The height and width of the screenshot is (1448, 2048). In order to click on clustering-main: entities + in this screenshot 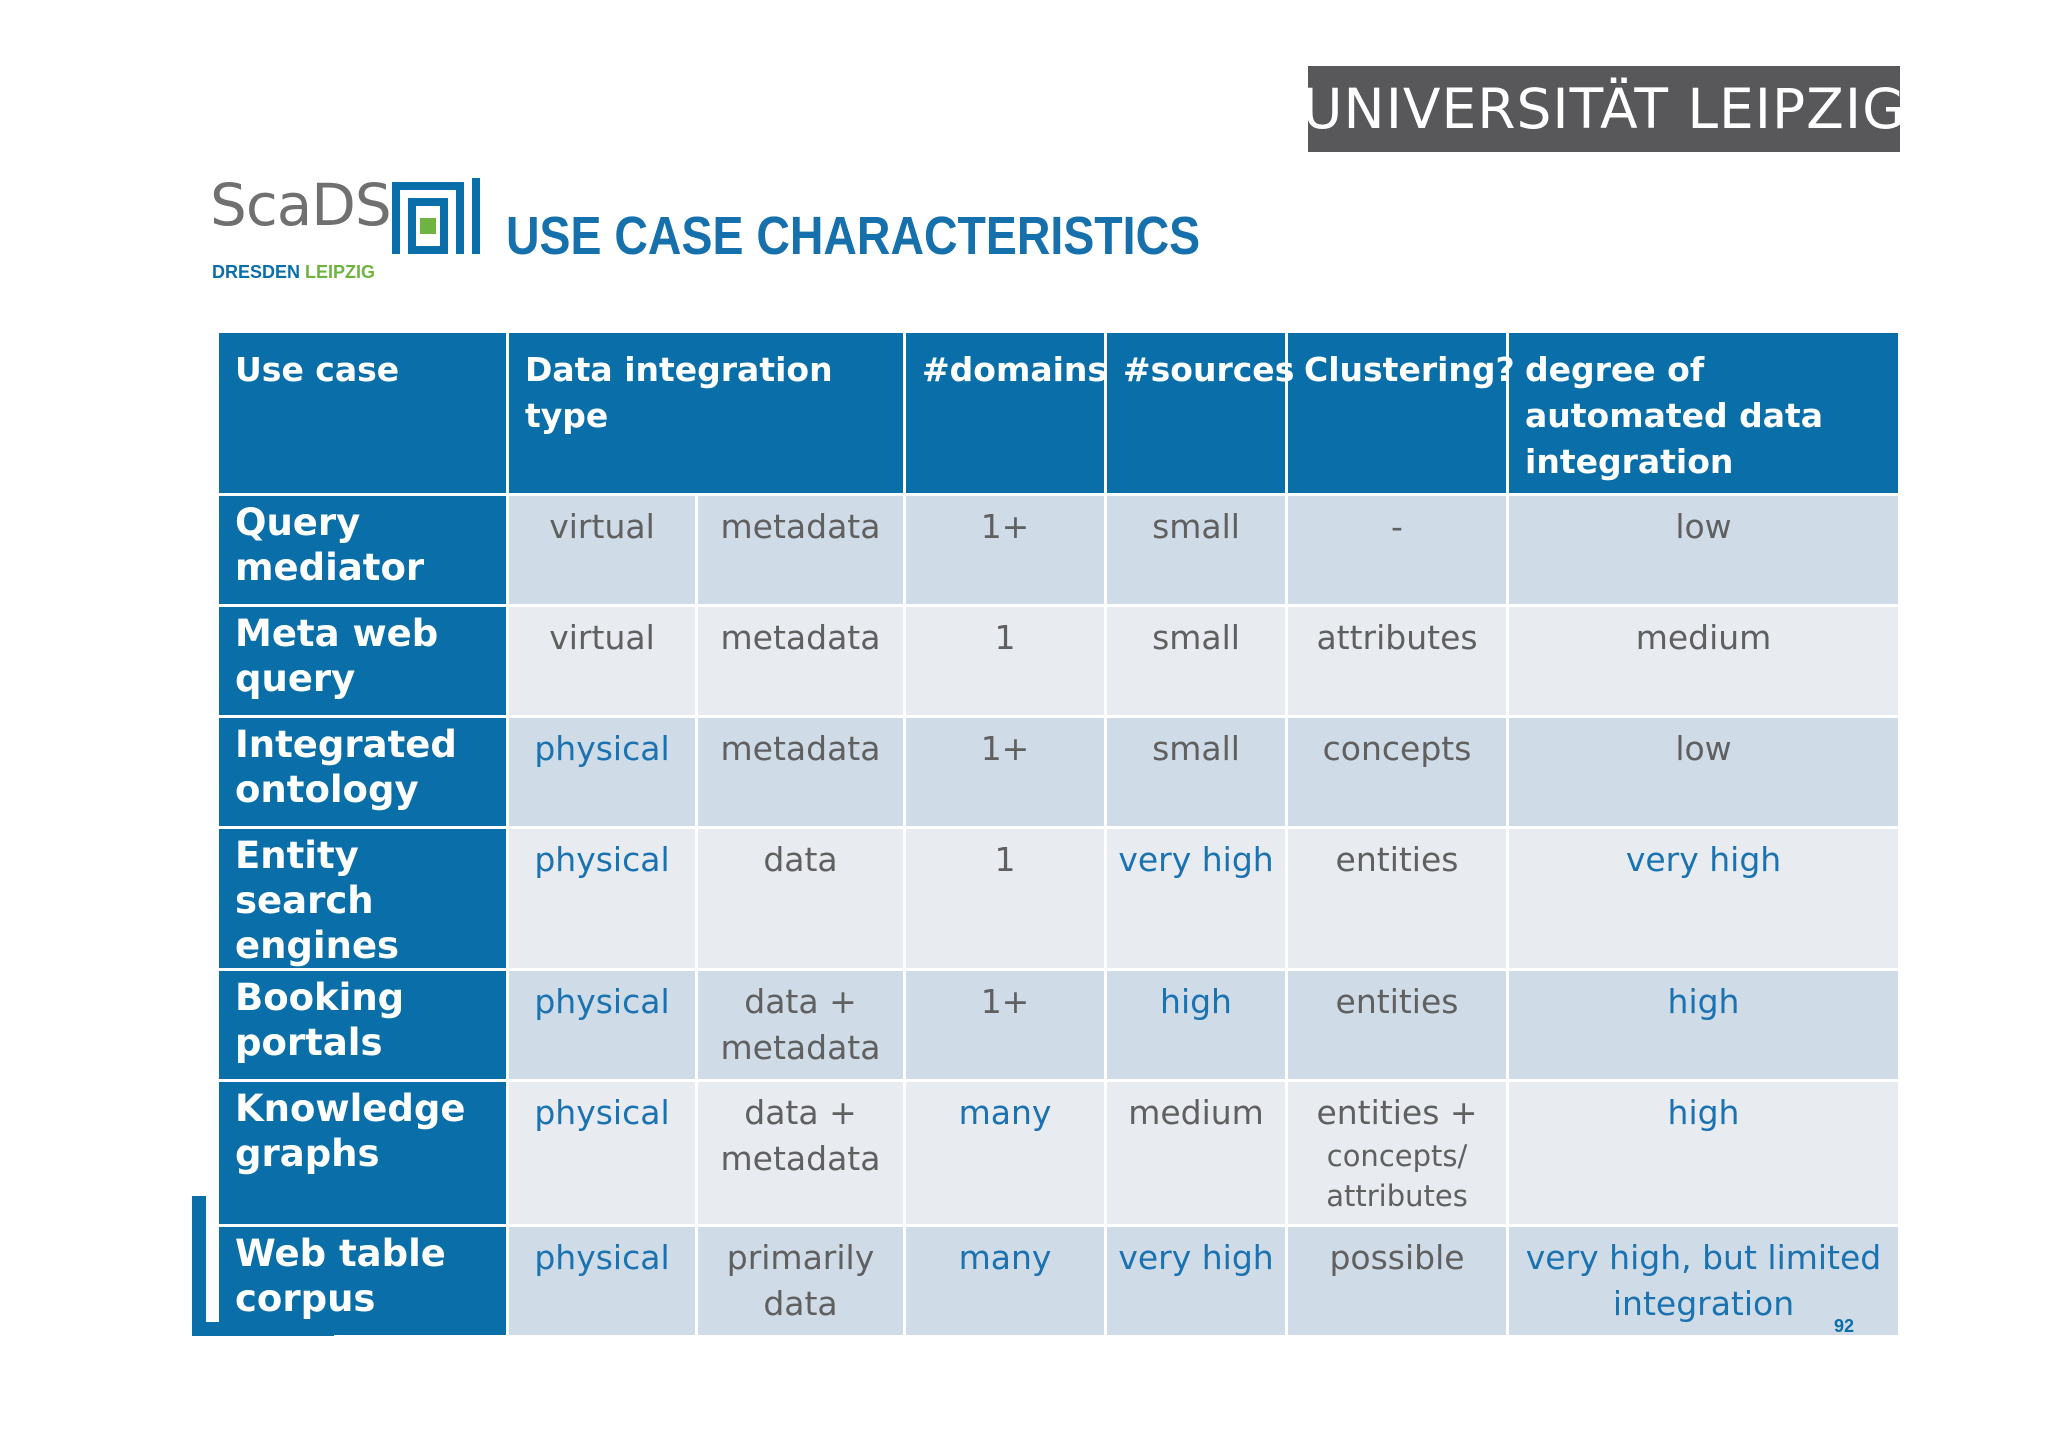, I will do `click(1397, 1112)`.